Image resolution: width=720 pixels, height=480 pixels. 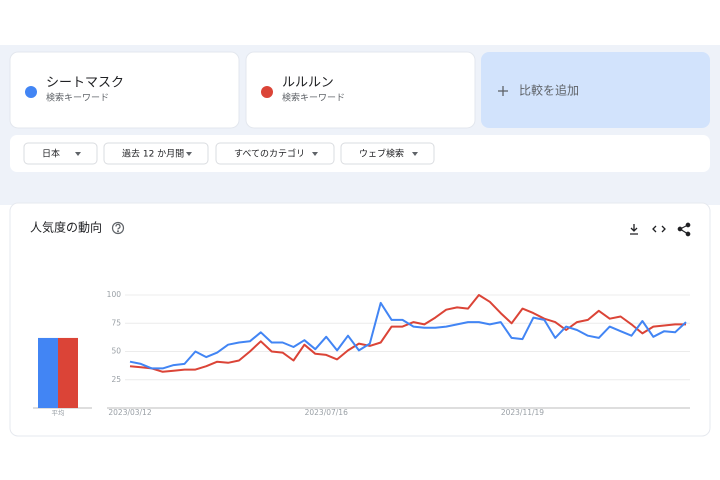 What do you see at coordinates (66, 227) in the screenshot?
I see `chart-title: 人気度の動向` at bounding box center [66, 227].